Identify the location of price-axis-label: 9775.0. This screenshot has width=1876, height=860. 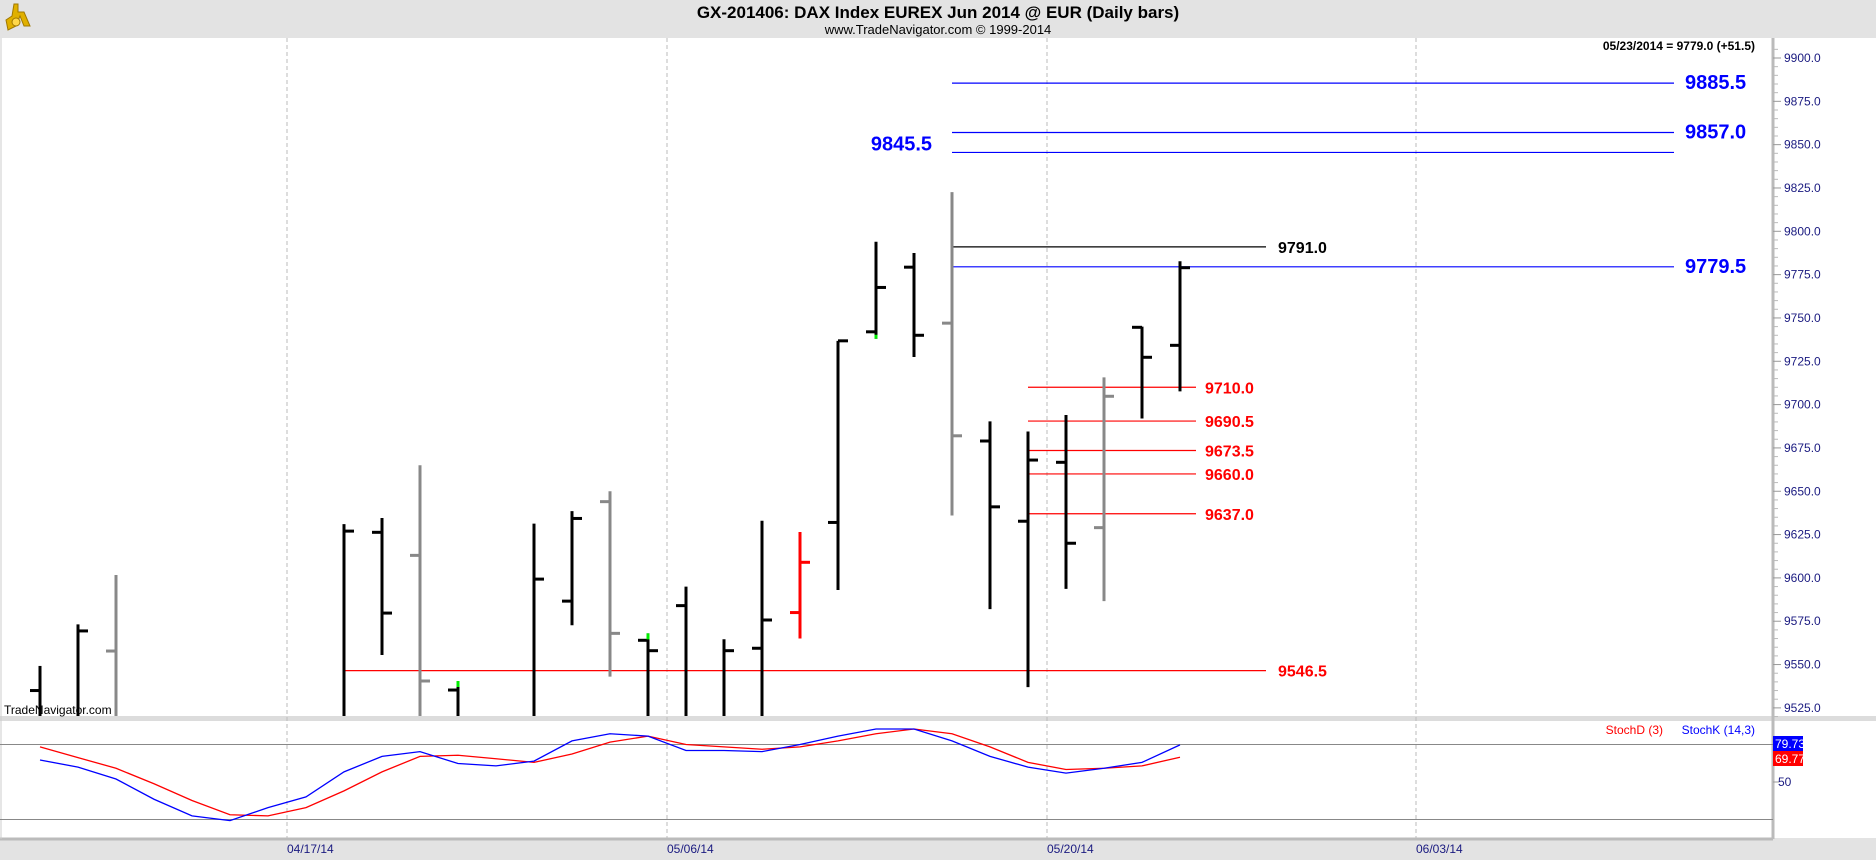
(1802, 275).